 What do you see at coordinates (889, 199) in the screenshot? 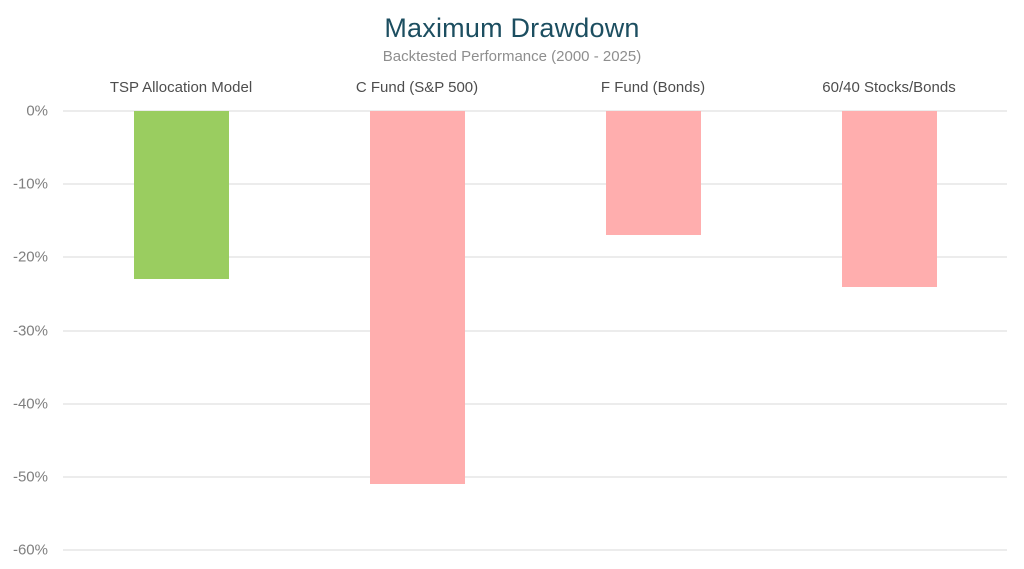
I see `bar-60-40-stocks-bonds` at bounding box center [889, 199].